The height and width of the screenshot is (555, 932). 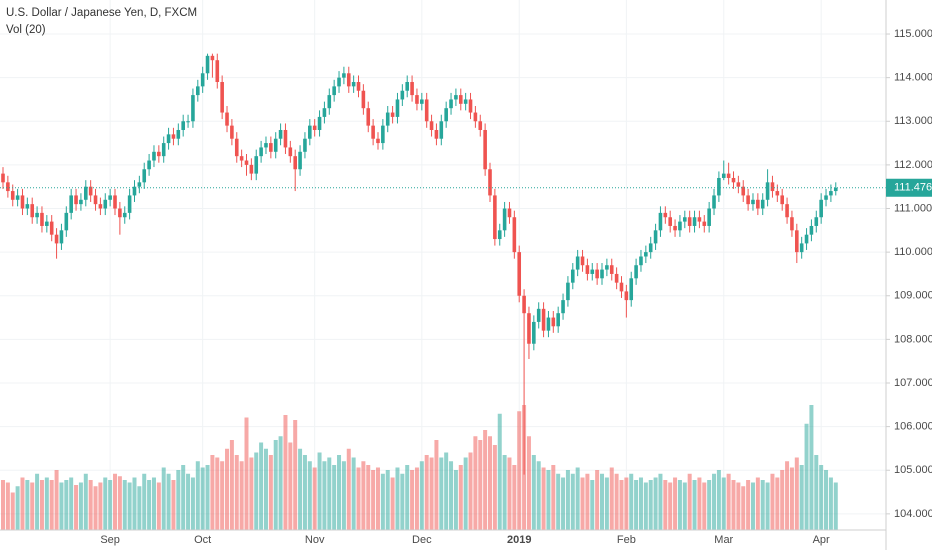 I want to click on y-tick-label: 115.000, so click(x=913, y=34).